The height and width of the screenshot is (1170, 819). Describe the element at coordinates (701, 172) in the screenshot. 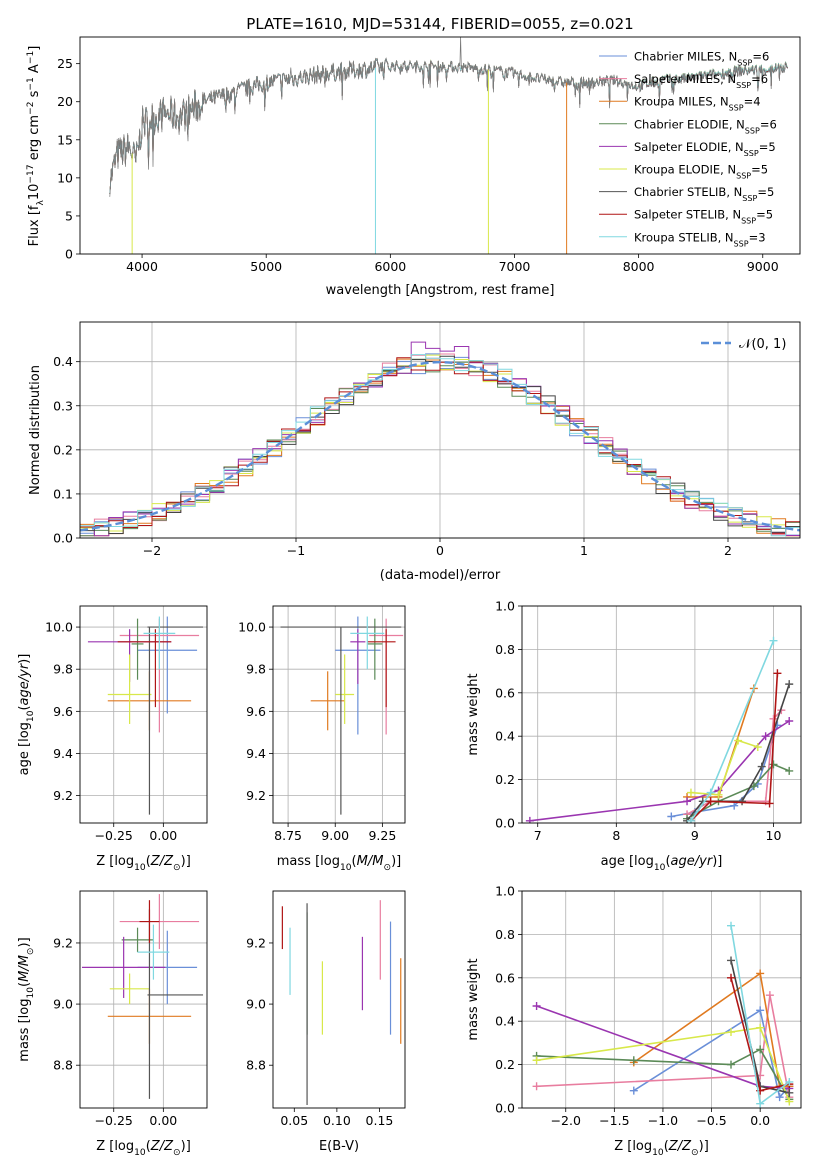

I see `legend-entry: Kroupa ELODIE, NSSP=5` at that location.